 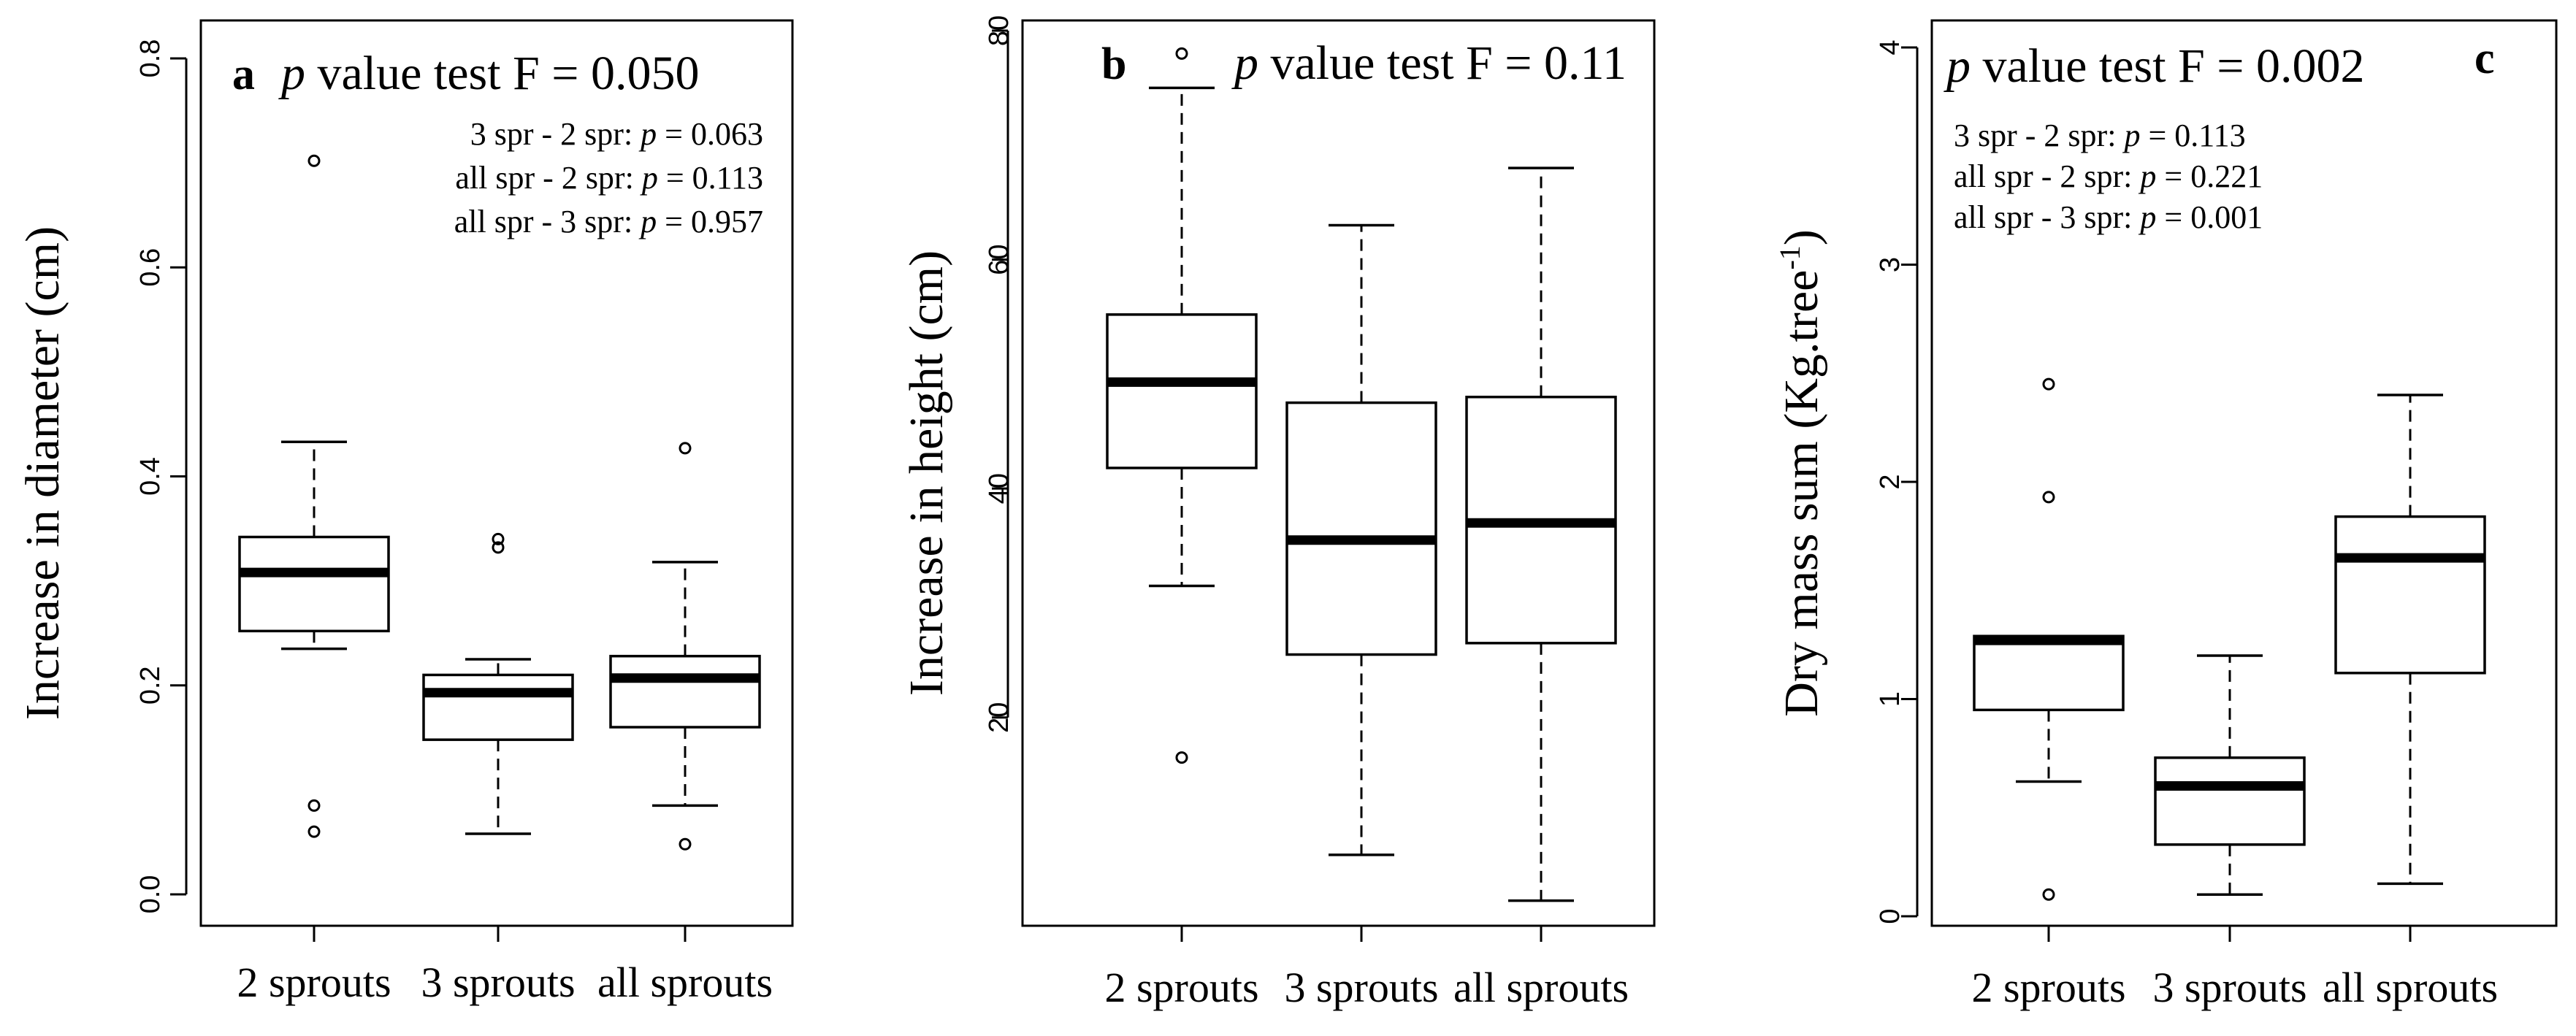 I want to click on y-axis-label-main: Dry mass sum (Kg.tree, so click(x=1801, y=494).